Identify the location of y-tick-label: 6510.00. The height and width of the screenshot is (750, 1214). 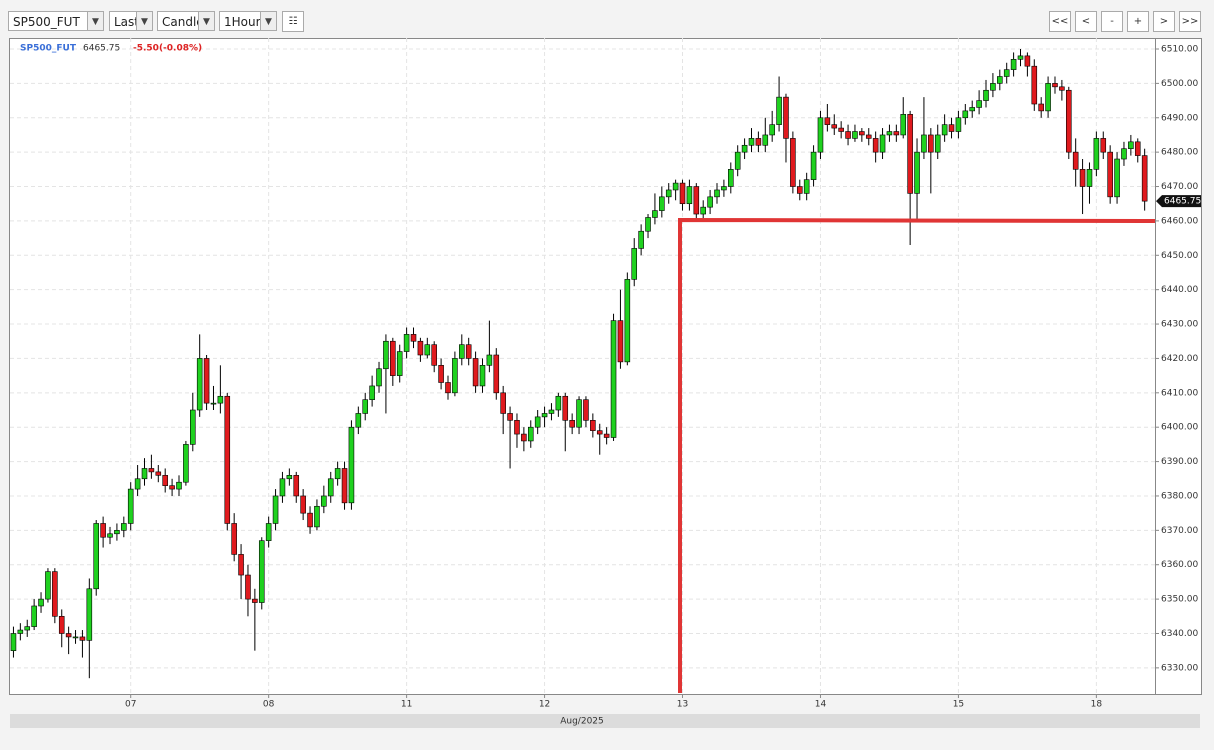
(1179, 50).